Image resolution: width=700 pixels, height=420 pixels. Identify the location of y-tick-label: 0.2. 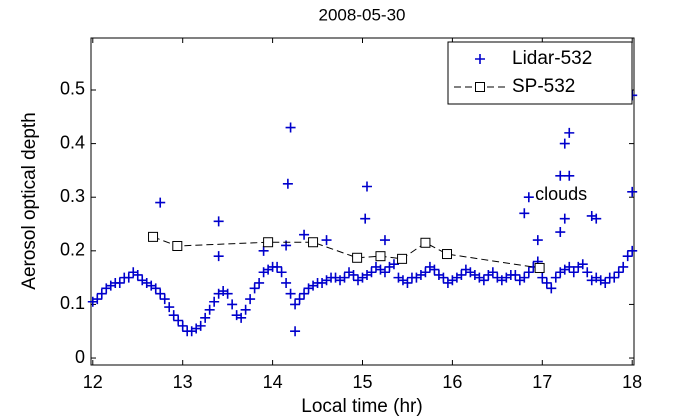
(72, 250).